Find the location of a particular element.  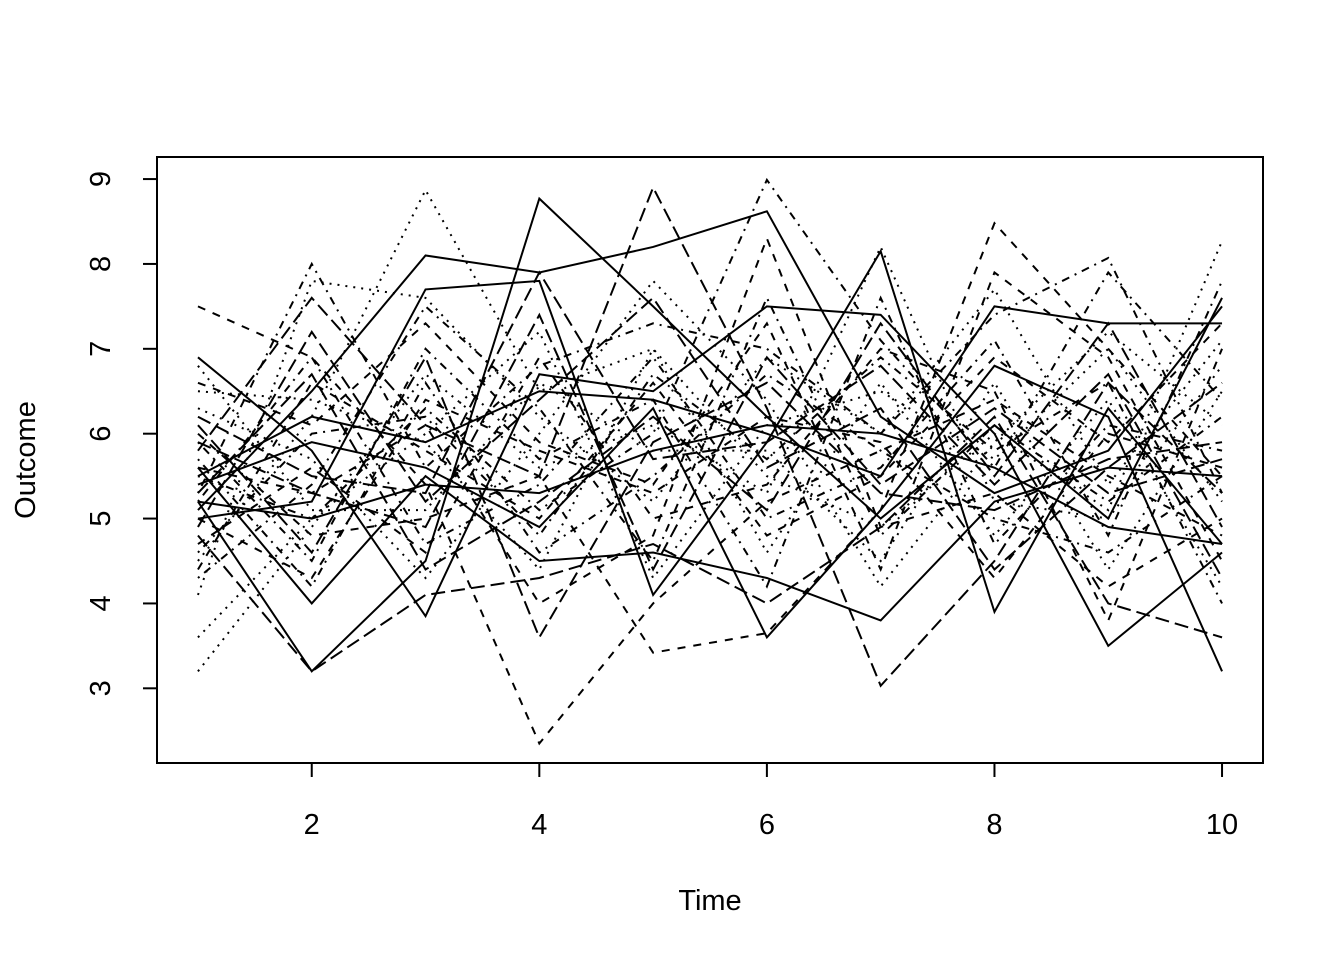

x-tick-label: 8 is located at coordinates (994, 825).